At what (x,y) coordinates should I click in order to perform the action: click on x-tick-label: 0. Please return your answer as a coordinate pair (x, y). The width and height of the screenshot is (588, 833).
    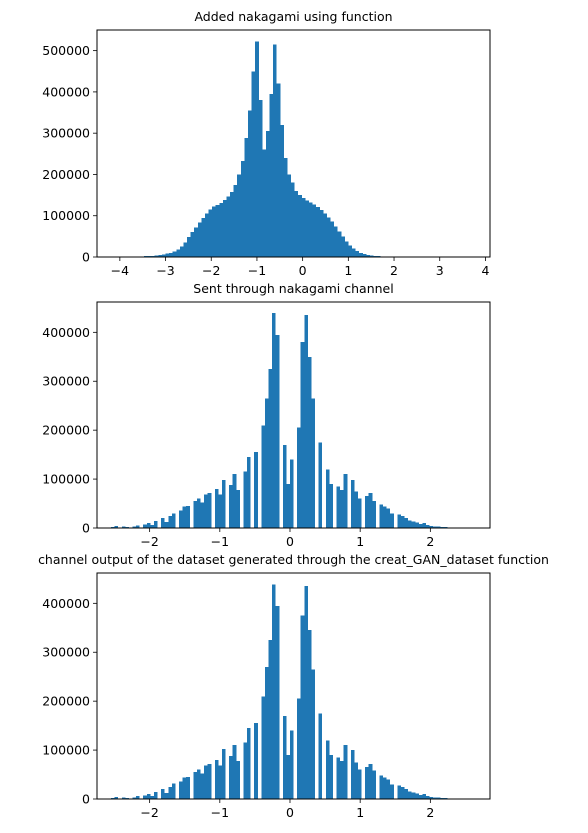
    Looking at the image, I should click on (303, 270).